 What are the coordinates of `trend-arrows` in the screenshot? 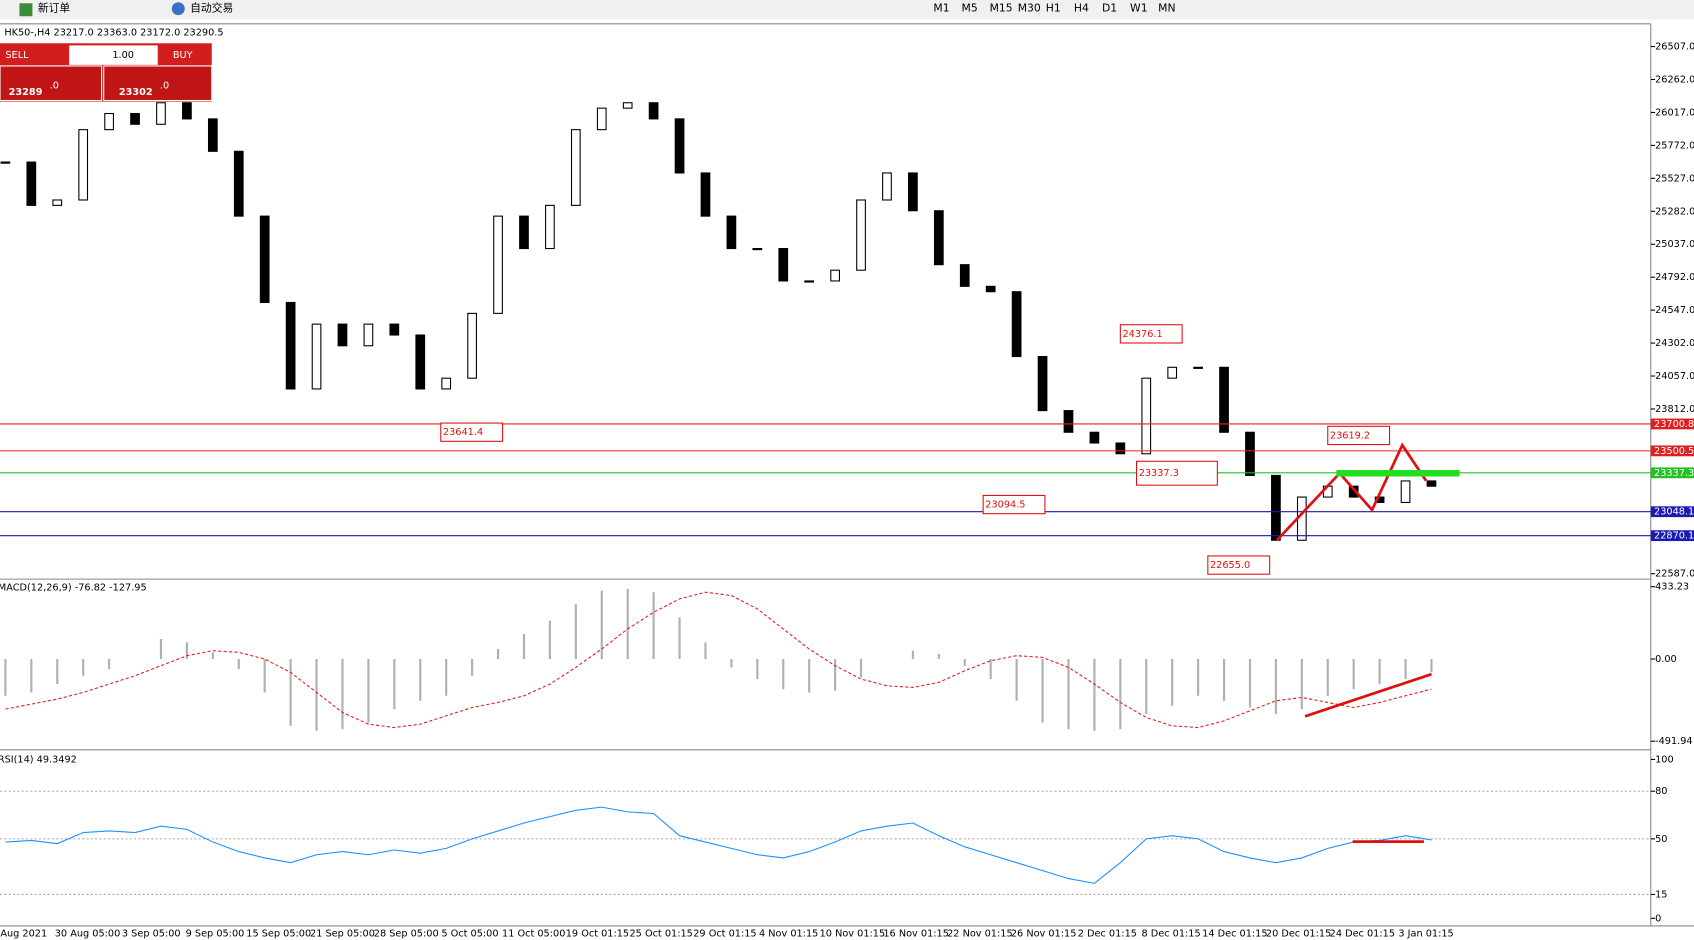 It's located at (1351, 492).